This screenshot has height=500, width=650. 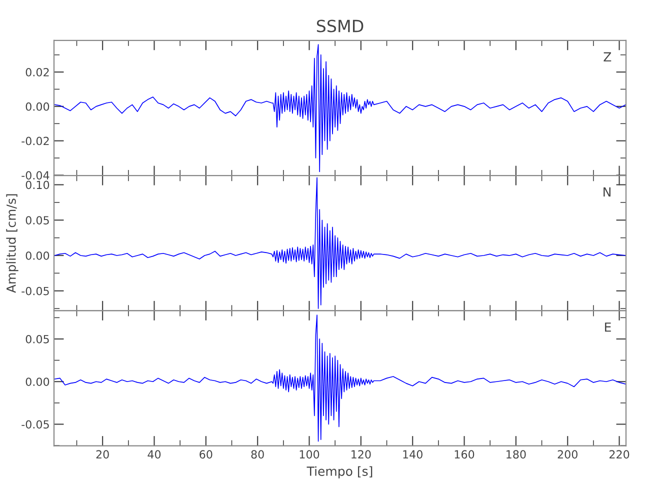 I want to click on y-tick-label: 0.10, so click(x=38, y=185).